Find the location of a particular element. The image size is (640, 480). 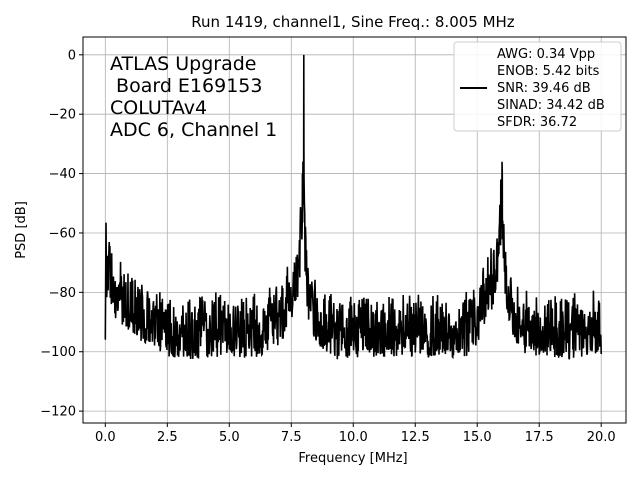

x-tick-label: 12.5 is located at coordinates (415, 437).